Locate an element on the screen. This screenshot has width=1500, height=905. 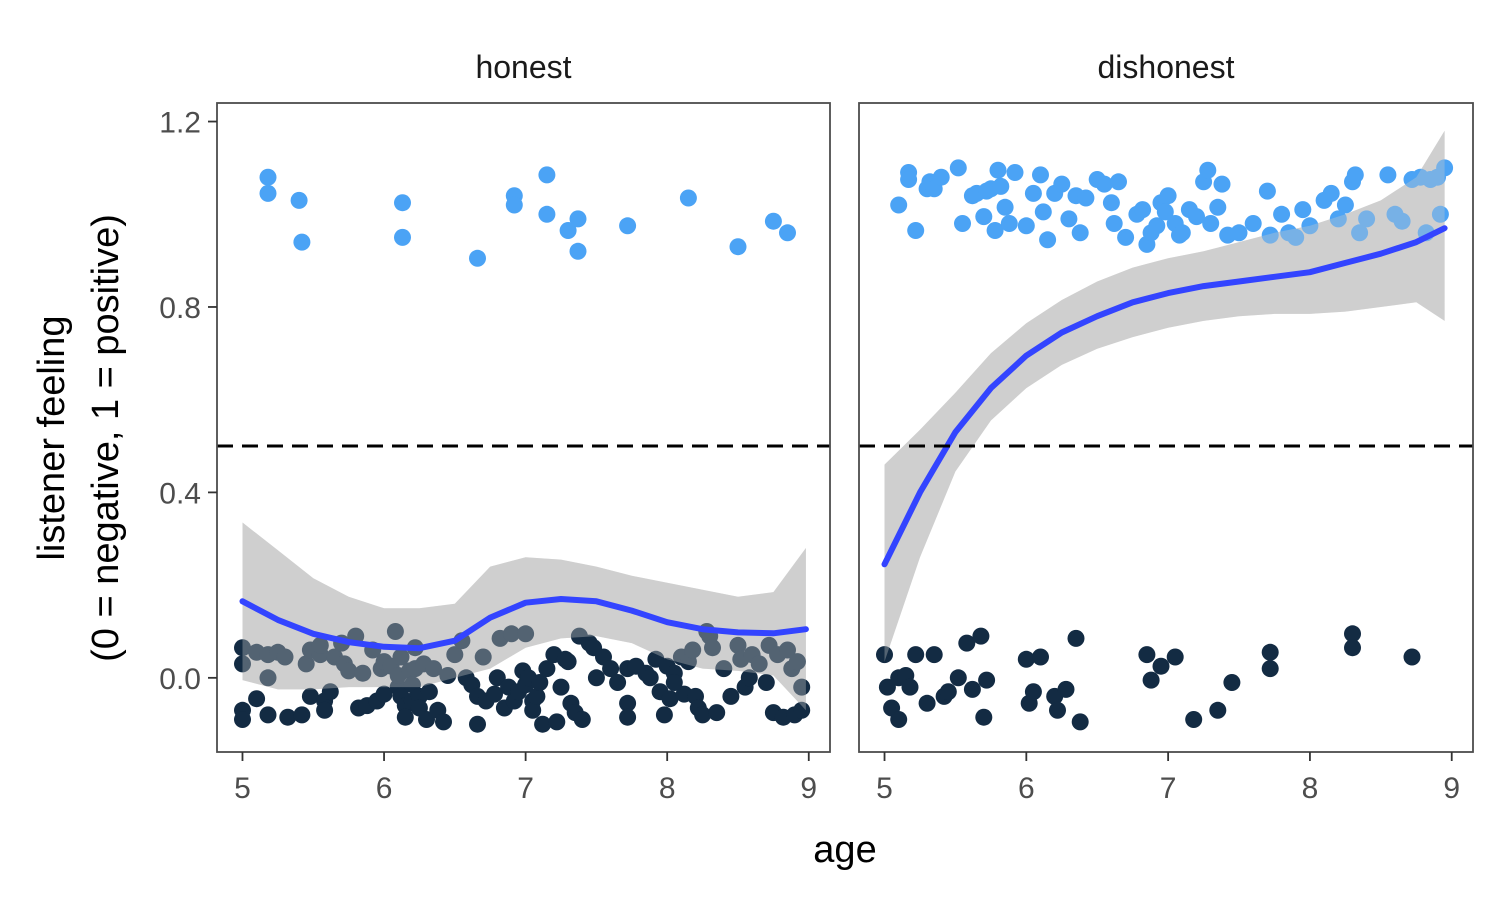
x-tick-label: 5 is located at coordinates (884, 788).